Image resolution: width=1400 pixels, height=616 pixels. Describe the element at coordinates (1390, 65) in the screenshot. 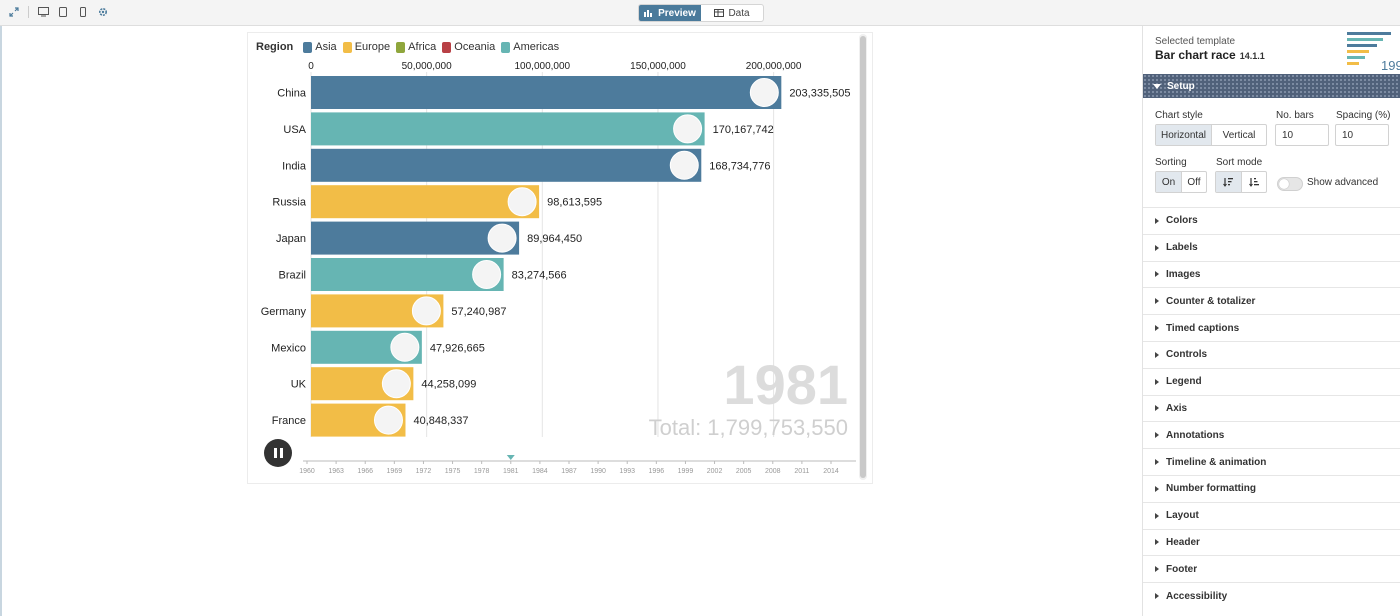

I see `template-thumbnail-year: 199` at that location.